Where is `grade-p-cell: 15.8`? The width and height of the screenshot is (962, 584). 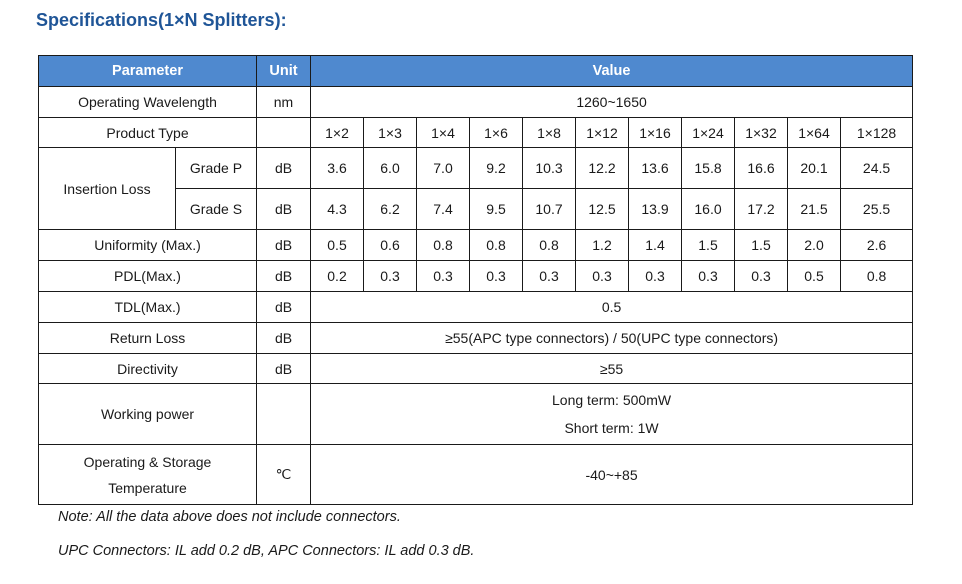
grade-p-cell: 15.8 is located at coordinates (708, 168).